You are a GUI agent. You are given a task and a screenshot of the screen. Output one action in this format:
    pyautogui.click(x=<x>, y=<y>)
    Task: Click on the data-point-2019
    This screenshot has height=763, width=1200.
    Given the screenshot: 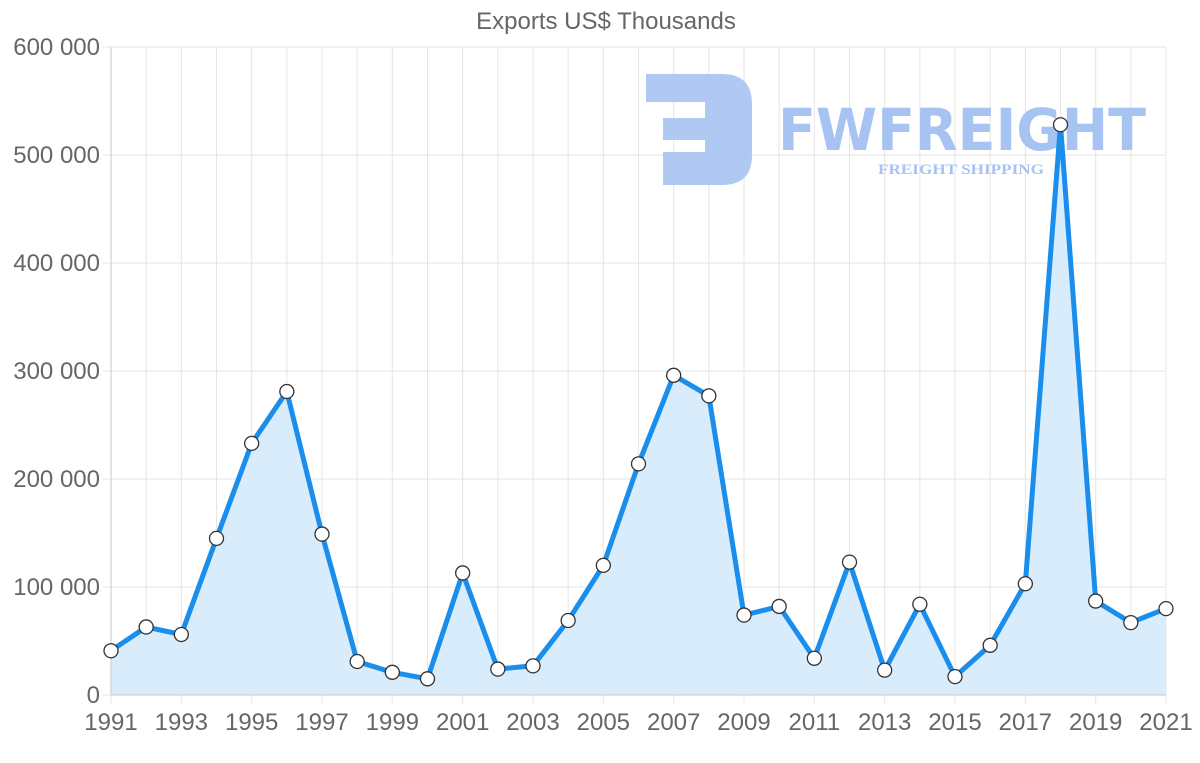 What is the action you would take?
    pyautogui.click(x=1096, y=601)
    